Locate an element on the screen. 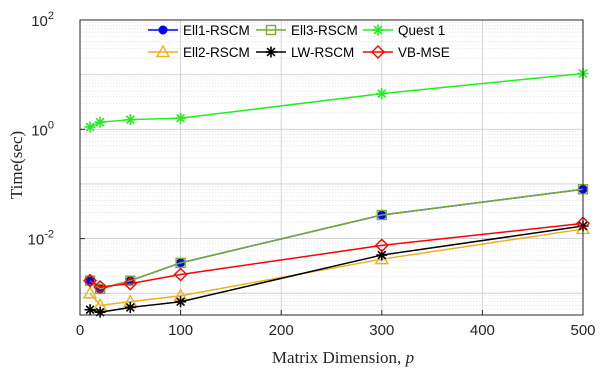 This screenshot has width=610, height=372. x-tick-label: 0 is located at coordinates (80, 330).